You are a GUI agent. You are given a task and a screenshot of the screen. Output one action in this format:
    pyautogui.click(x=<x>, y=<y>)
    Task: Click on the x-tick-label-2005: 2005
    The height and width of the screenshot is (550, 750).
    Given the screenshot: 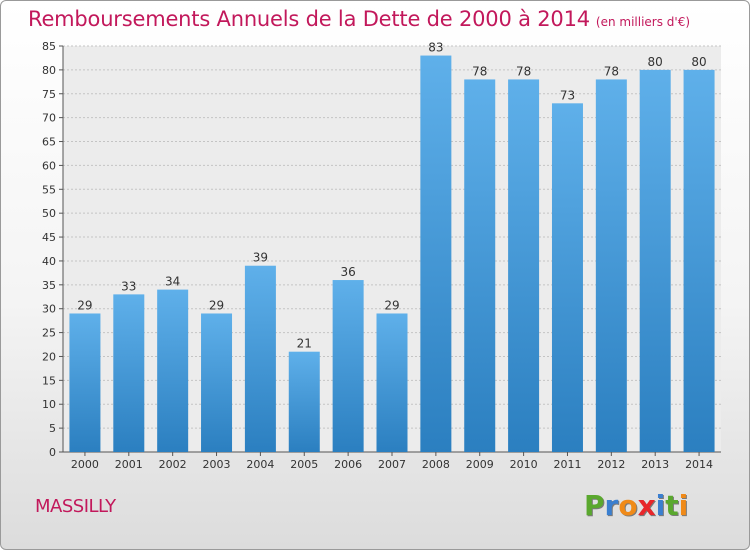 What is the action you would take?
    pyautogui.click(x=304, y=464)
    